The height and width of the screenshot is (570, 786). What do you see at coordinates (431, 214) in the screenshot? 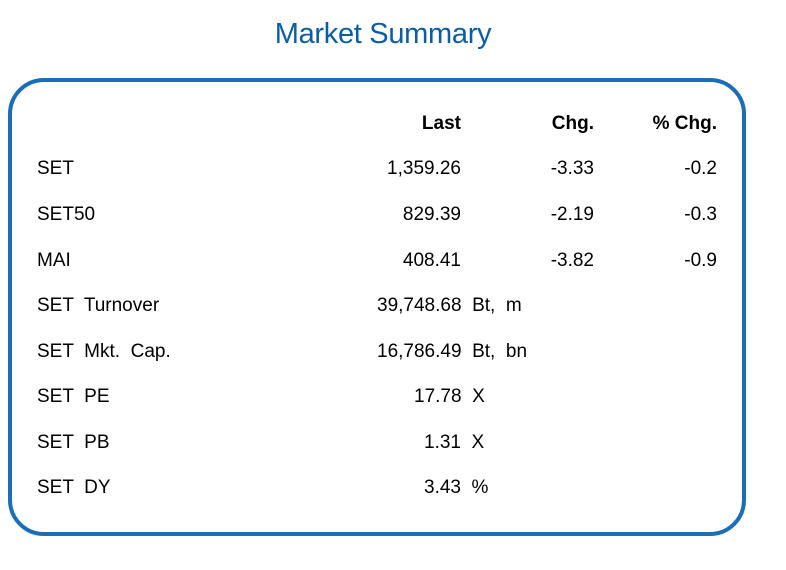
I see `row-last-set50: 829.39` at bounding box center [431, 214].